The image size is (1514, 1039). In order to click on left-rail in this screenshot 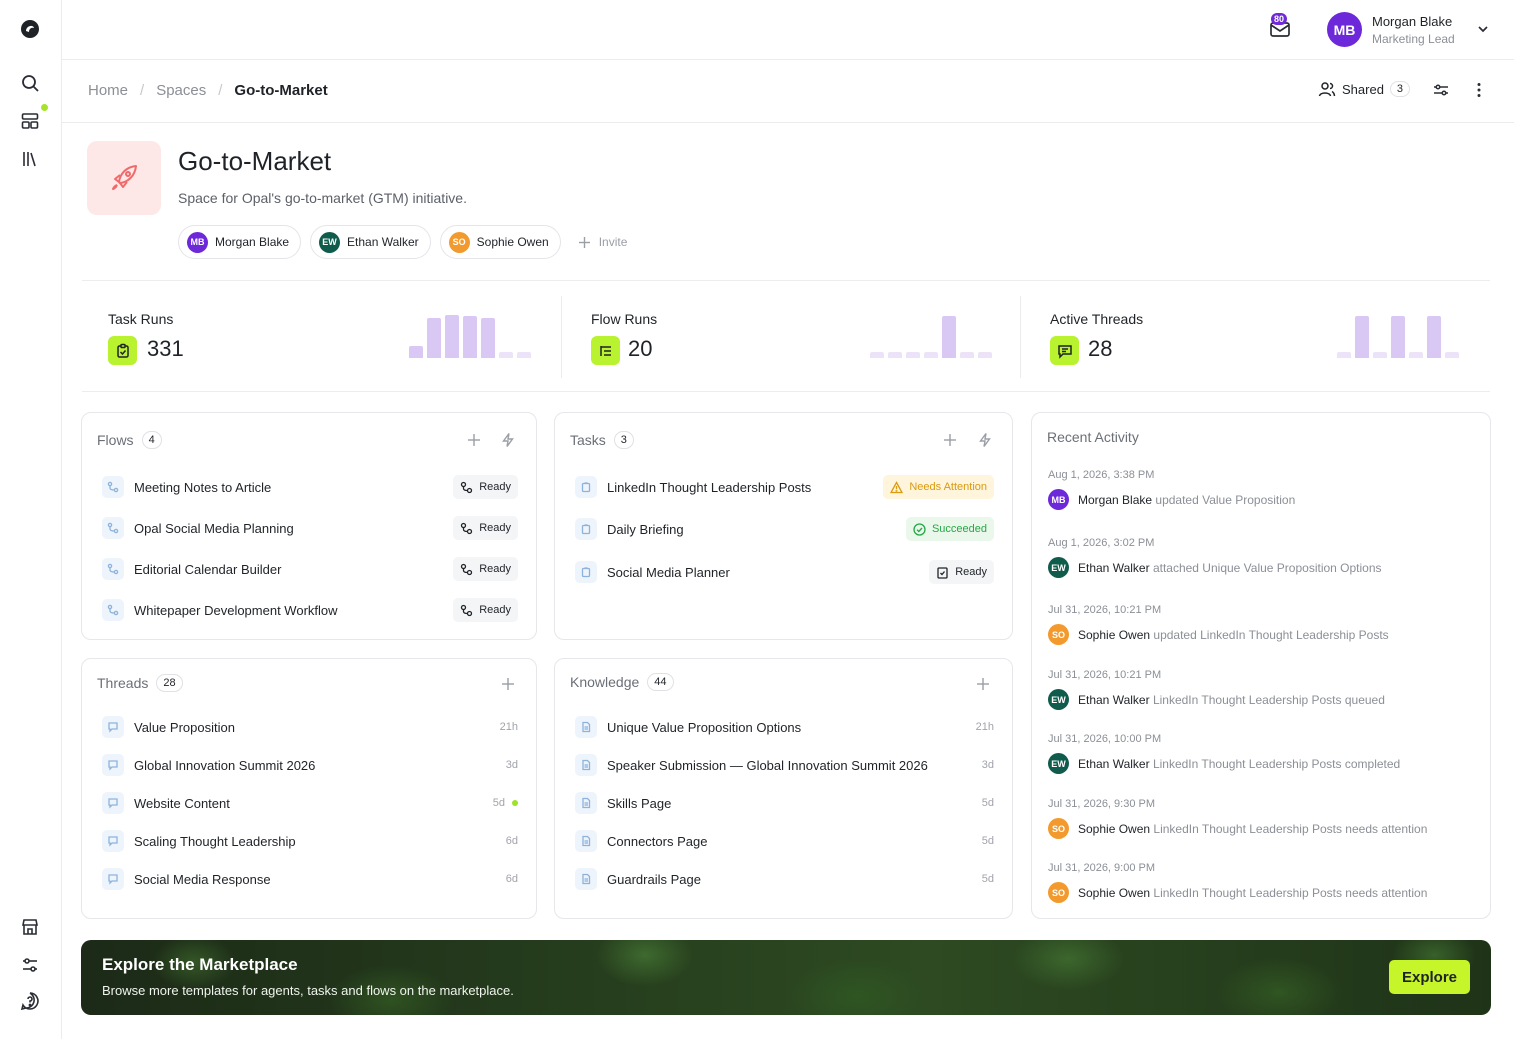, I will do `click(31, 519)`.